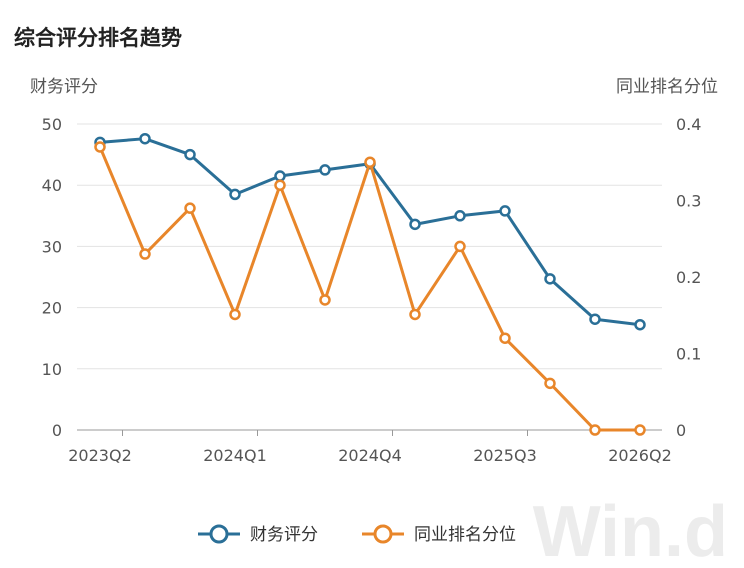 The height and width of the screenshot is (568, 744). I want to click on watermark: Win.d, so click(630, 530).